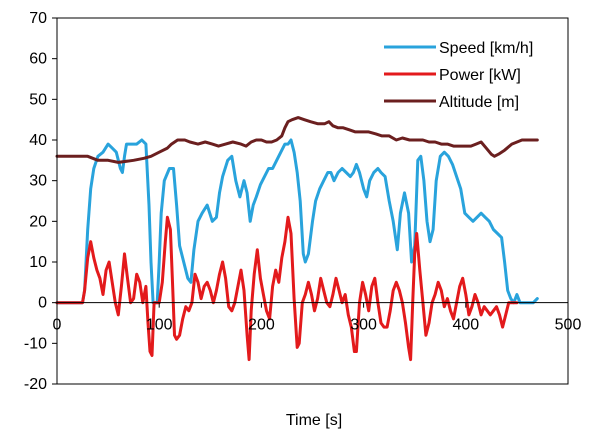 The width and height of the screenshot is (593, 438). I want to click on y-tick-label: 10, so click(38, 262).